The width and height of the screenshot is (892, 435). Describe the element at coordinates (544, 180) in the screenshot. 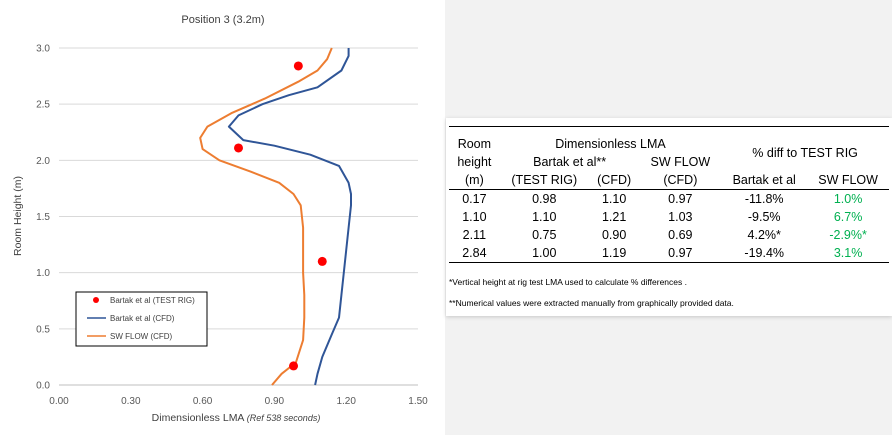

I see `header-test-rig: (TEST RIG)` at that location.